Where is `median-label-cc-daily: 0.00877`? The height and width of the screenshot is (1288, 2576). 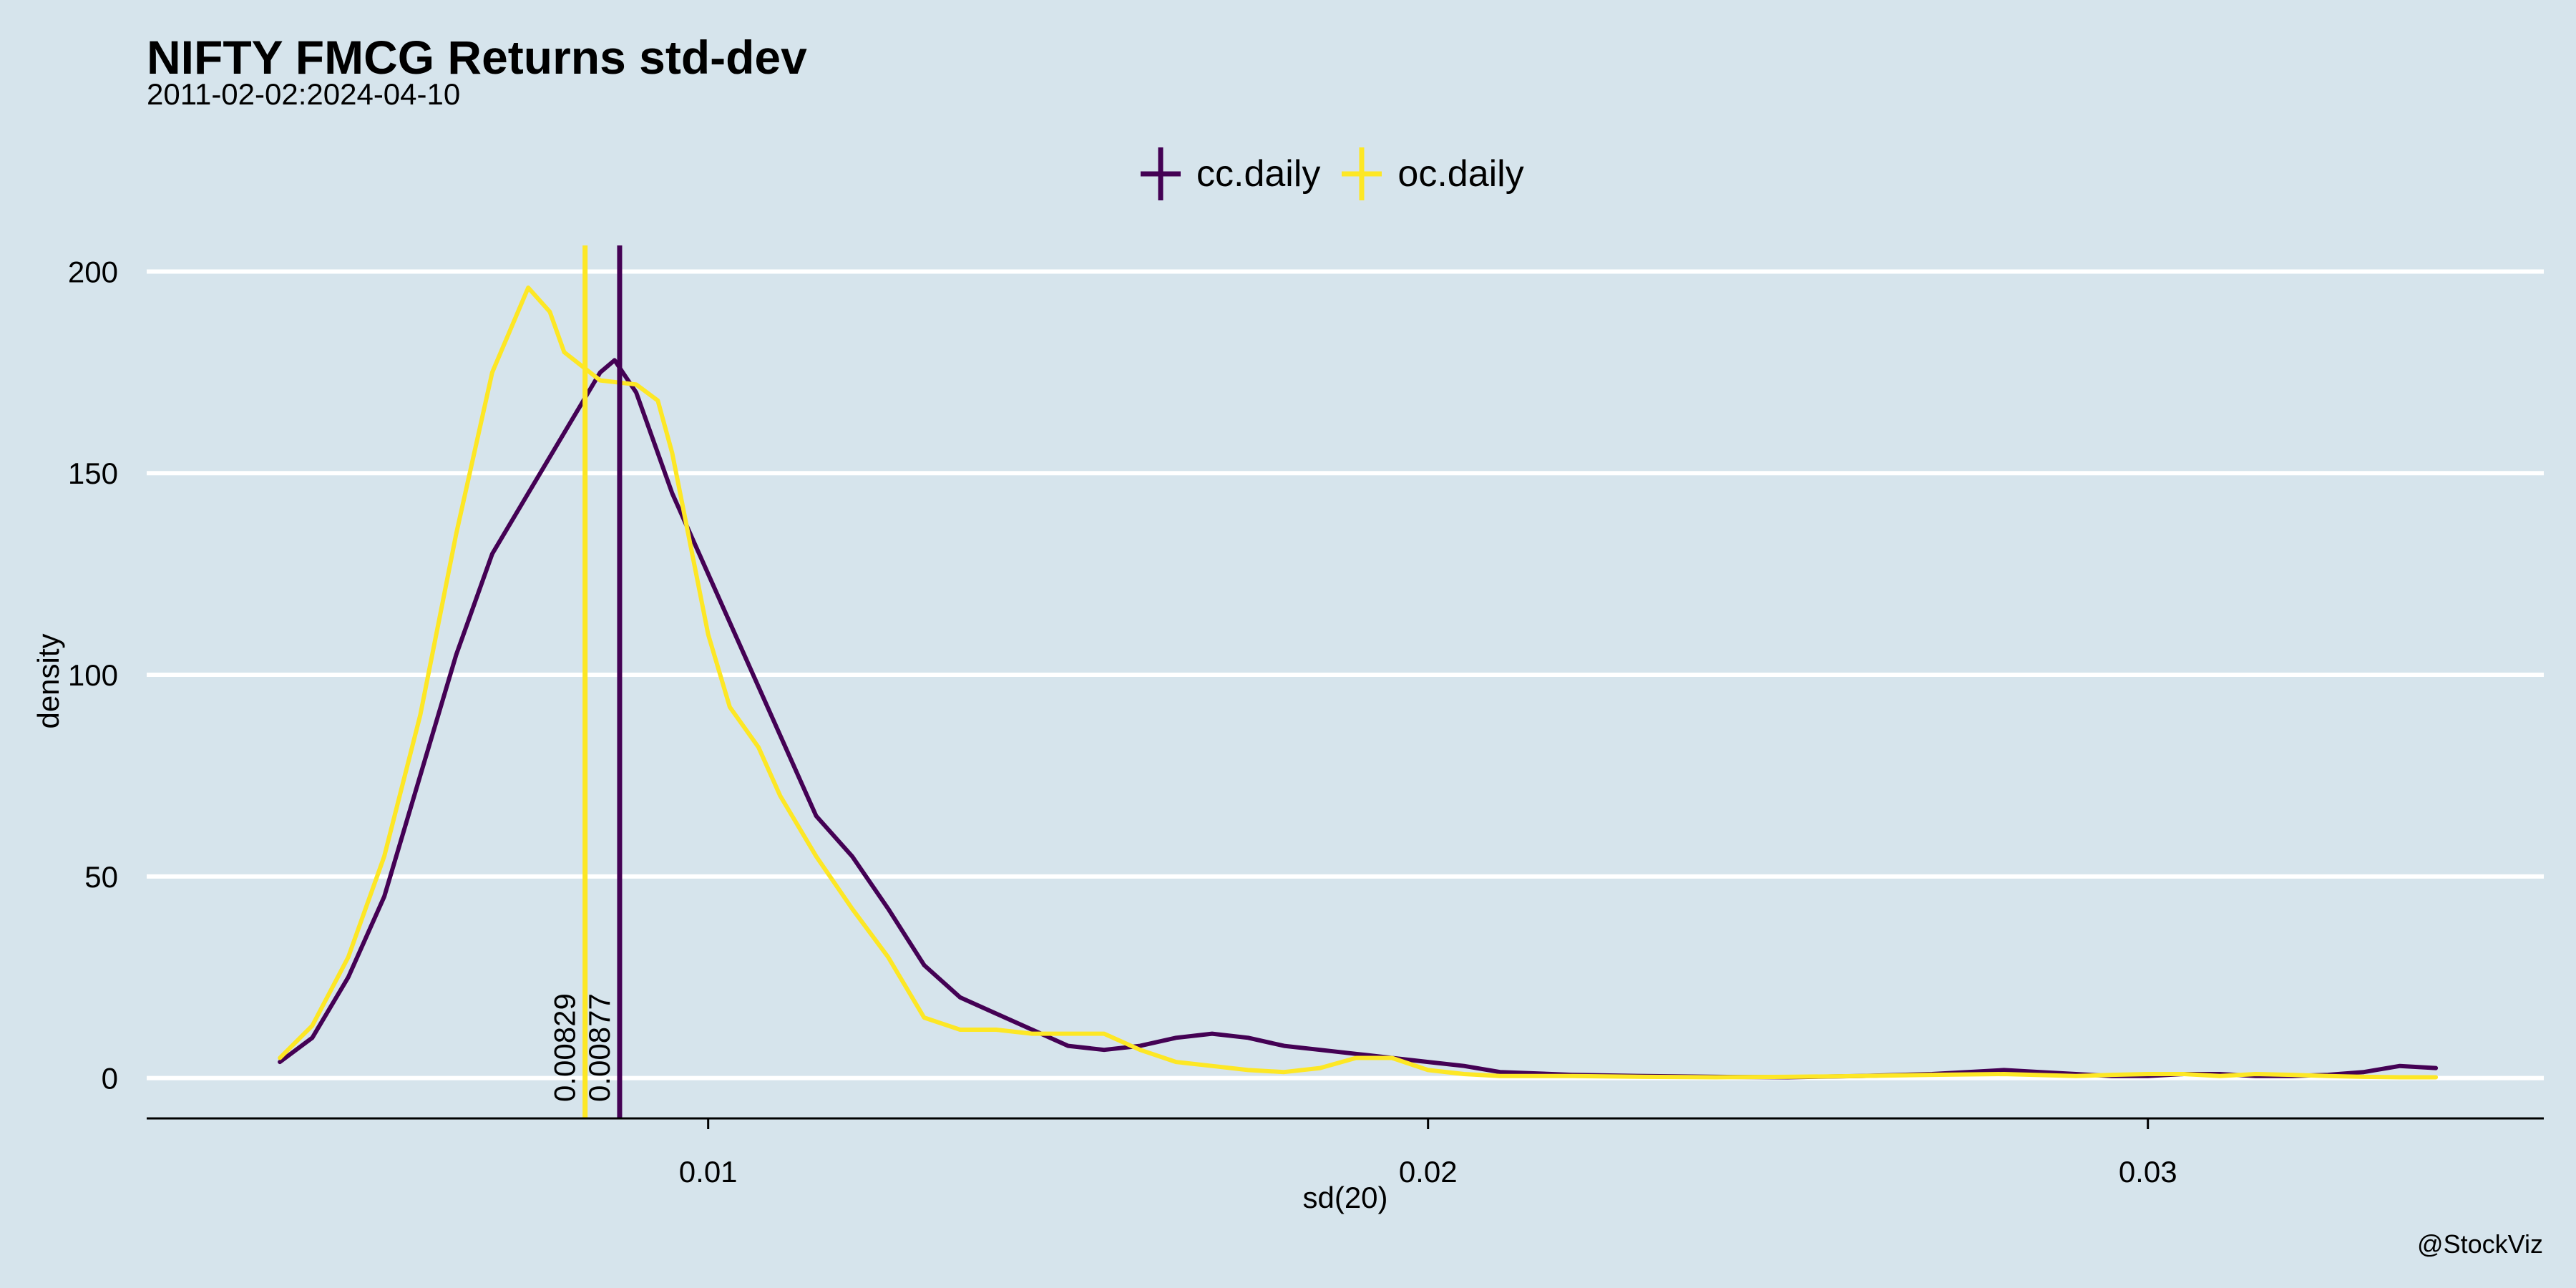 median-label-cc-daily: 0.00877 is located at coordinates (599, 1047).